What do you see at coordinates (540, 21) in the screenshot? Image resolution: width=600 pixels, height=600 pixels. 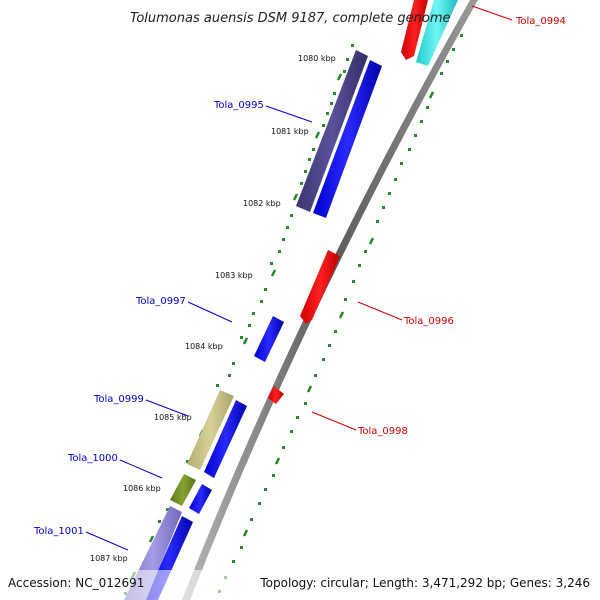 I see `gene-label-tola-0994: Tola_0994` at bounding box center [540, 21].